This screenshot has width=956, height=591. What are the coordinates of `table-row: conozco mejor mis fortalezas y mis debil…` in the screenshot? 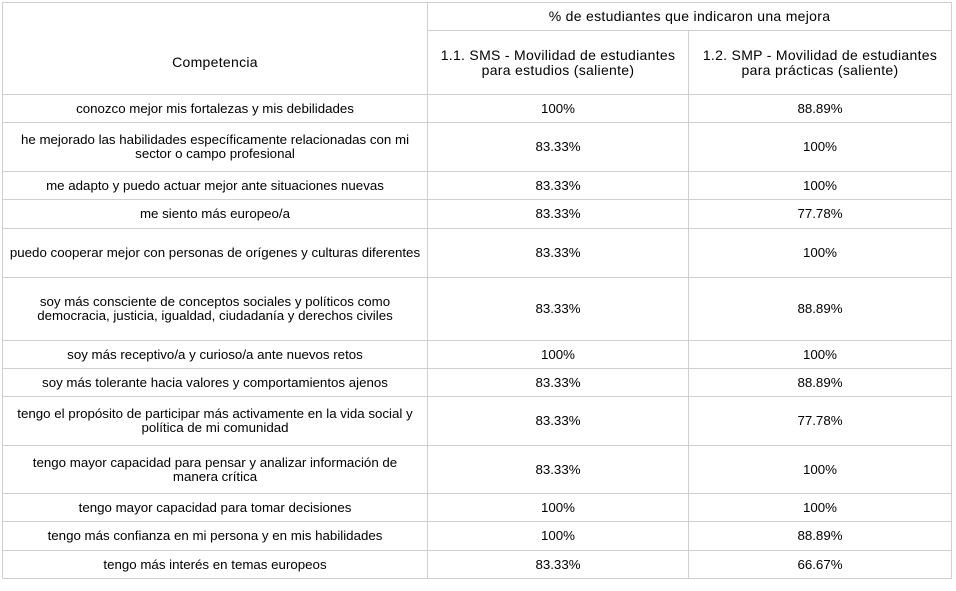 It's located at (477, 108).